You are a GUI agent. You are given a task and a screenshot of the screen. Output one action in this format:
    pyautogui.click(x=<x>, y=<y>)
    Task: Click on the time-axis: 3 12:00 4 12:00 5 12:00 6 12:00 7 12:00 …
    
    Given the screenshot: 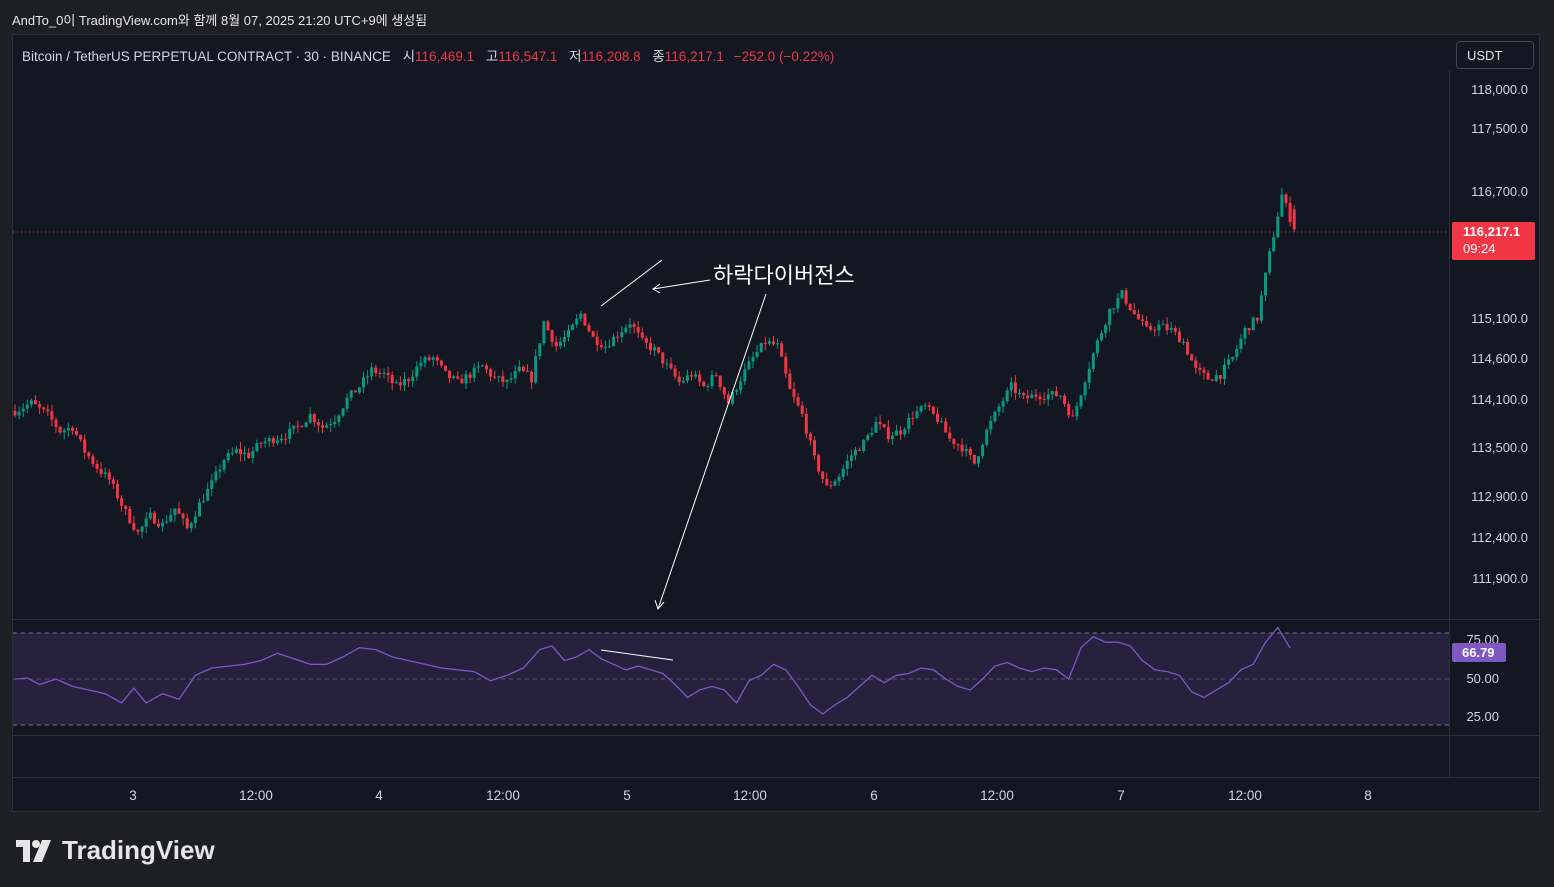 What is the action you would take?
    pyautogui.click(x=750, y=795)
    